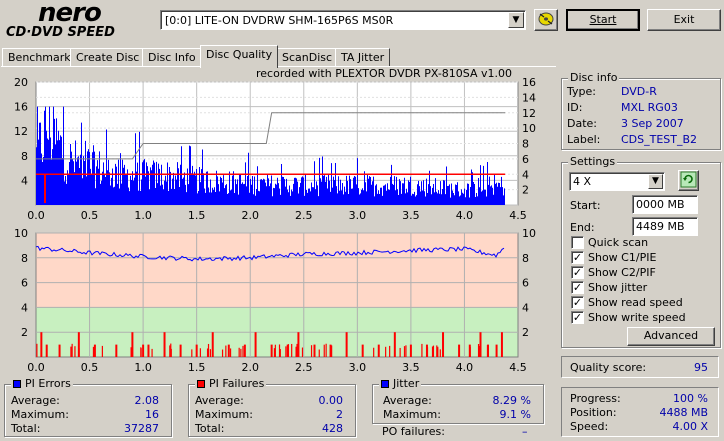 This screenshot has height=441, width=724. What do you see at coordinates (21, 233) in the screenshot?
I see `chart2-y-tick-left: 10` at bounding box center [21, 233].